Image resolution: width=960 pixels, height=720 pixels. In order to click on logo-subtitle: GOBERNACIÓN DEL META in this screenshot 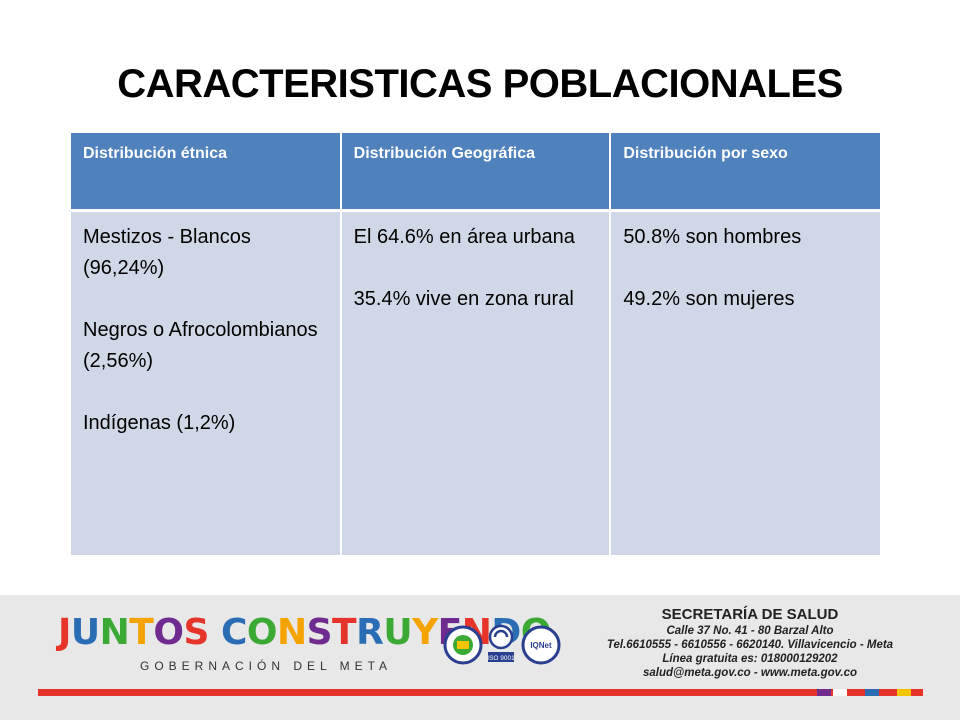, I will do `click(266, 666)`.